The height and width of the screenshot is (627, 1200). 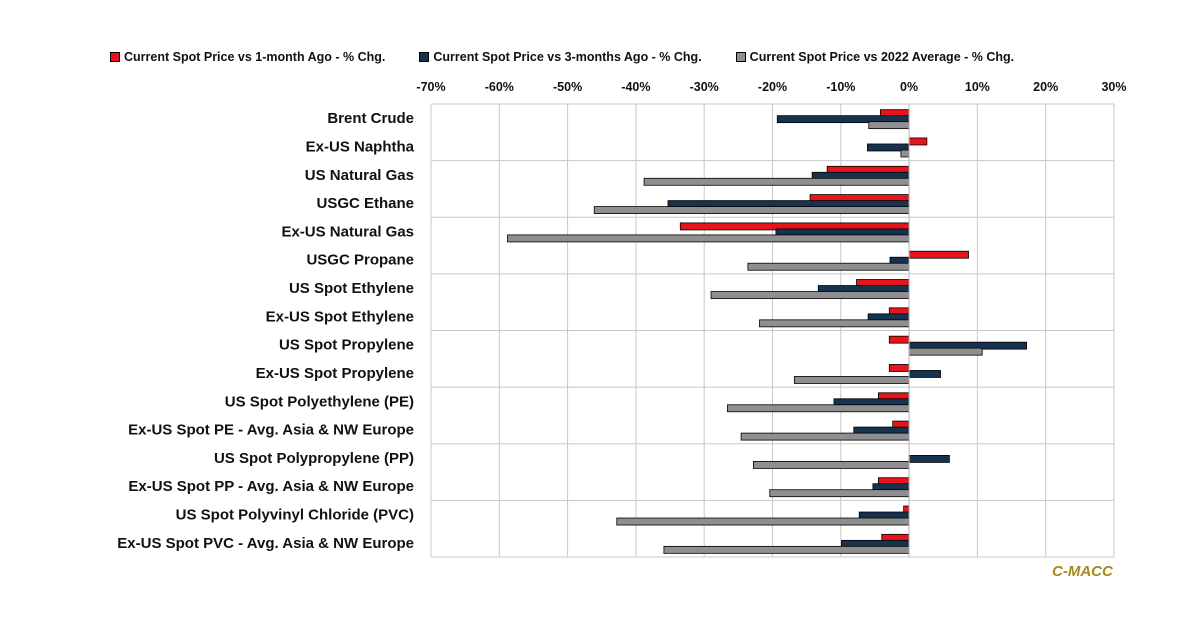 What do you see at coordinates (772, 87) in the screenshot?
I see `x-tick-label: -20%` at bounding box center [772, 87].